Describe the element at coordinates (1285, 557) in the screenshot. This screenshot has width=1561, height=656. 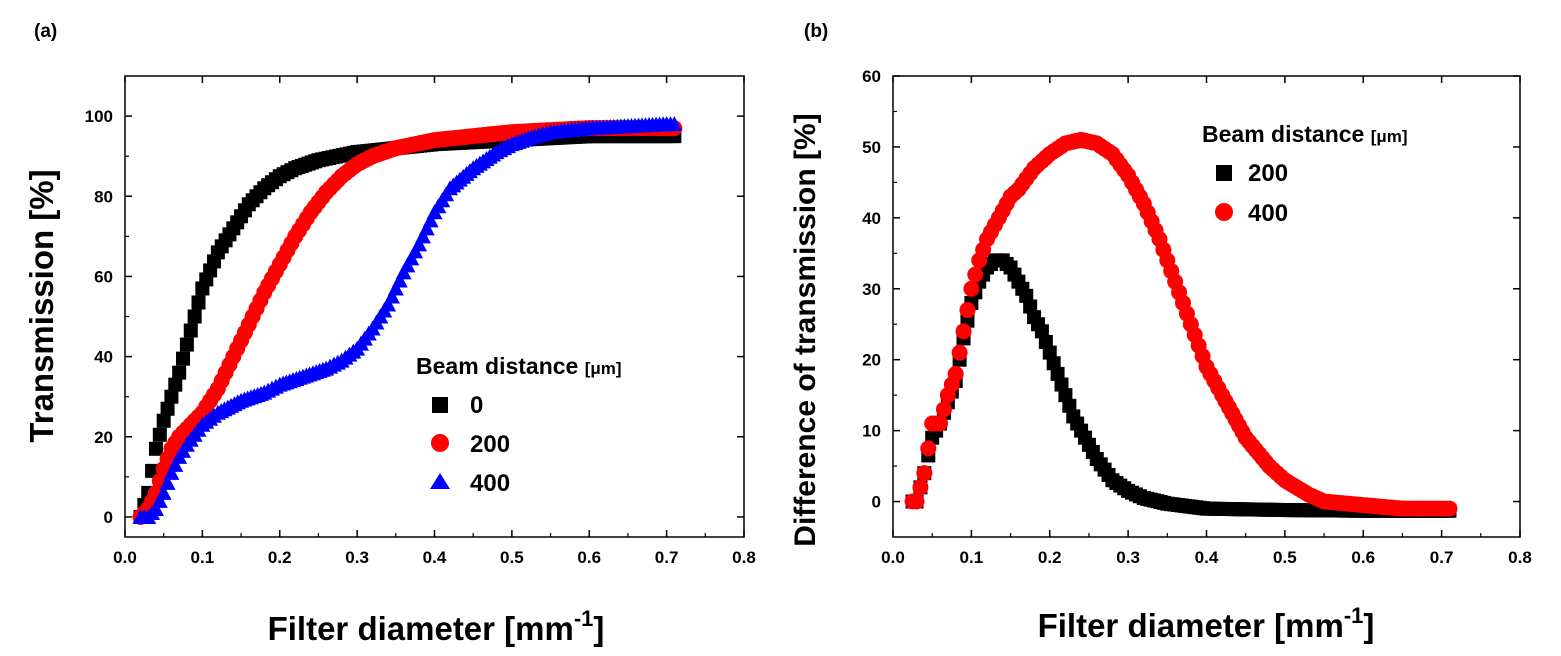
I see `panel-b-xtick-label: 0.5` at that location.